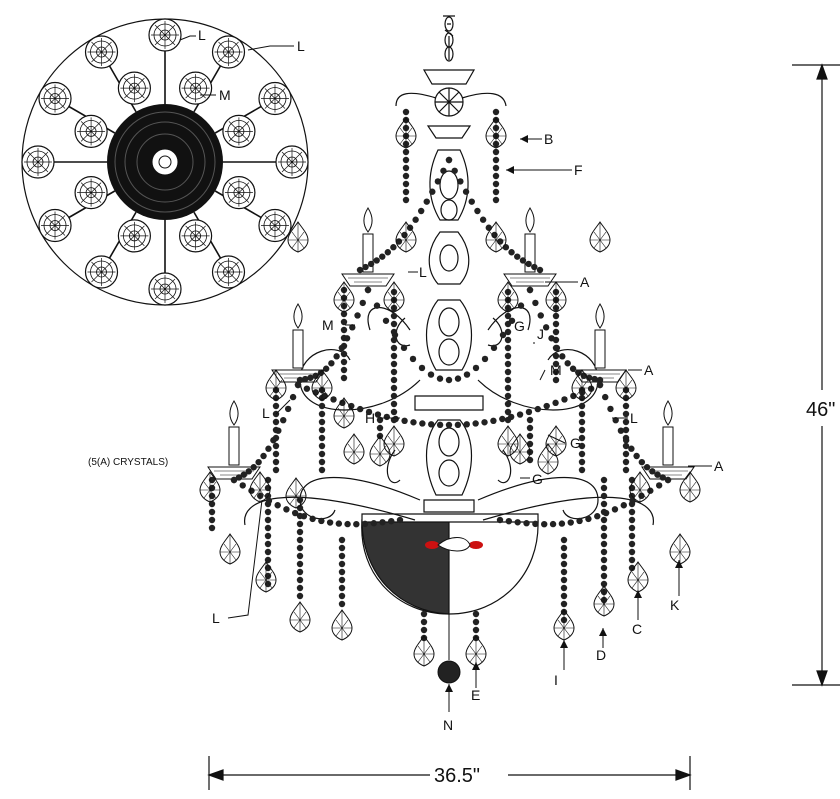  What do you see at coordinates (548, 139) in the screenshot?
I see `label-b: B` at bounding box center [548, 139].